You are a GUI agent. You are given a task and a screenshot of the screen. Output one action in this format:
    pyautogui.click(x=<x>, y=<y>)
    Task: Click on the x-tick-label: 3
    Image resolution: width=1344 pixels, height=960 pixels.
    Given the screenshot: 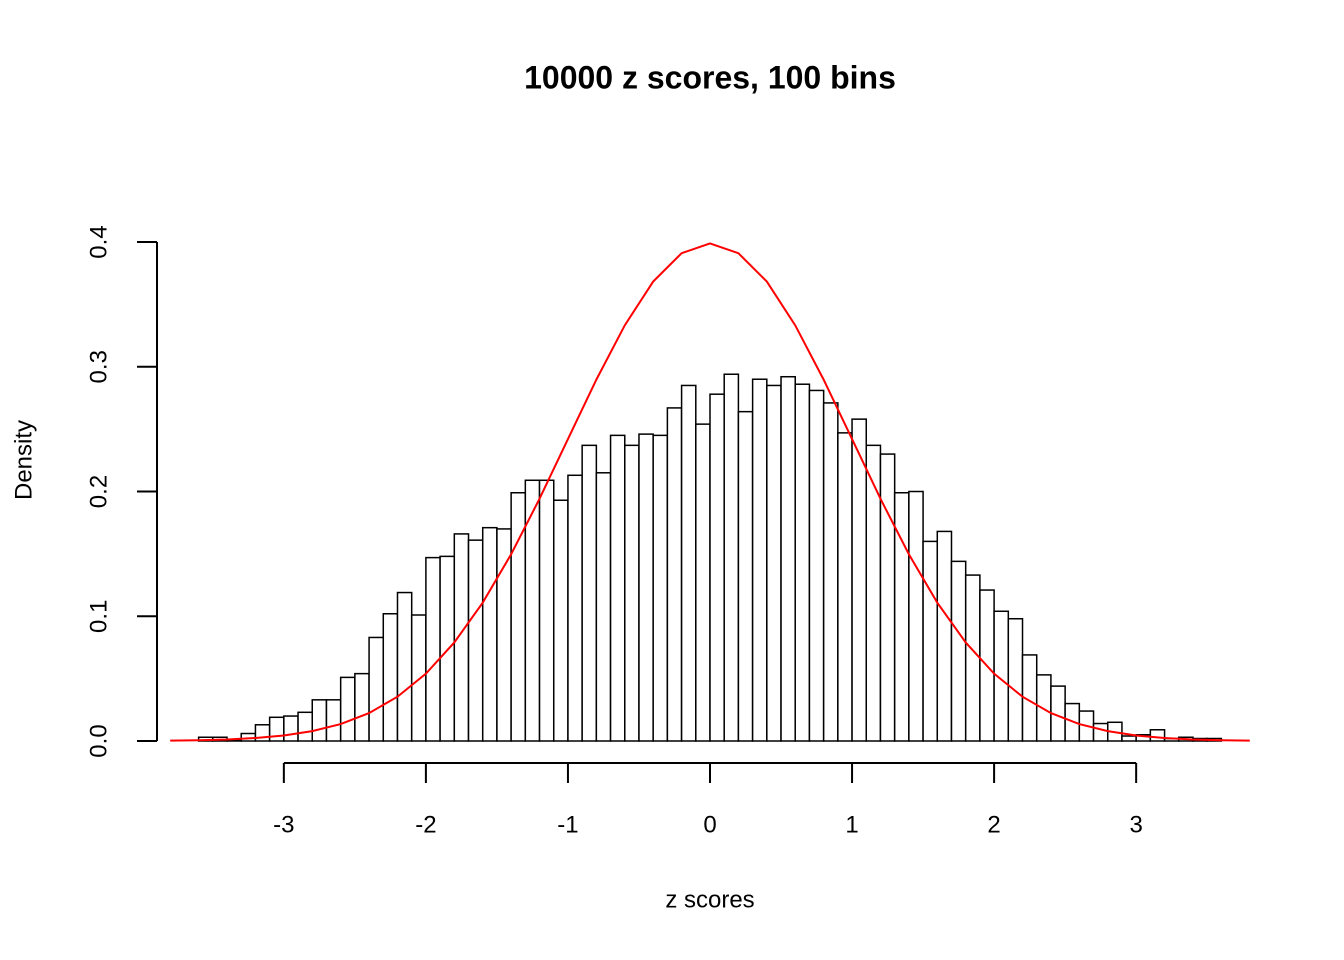 What is the action you would take?
    pyautogui.click(x=1135, y=824)
    